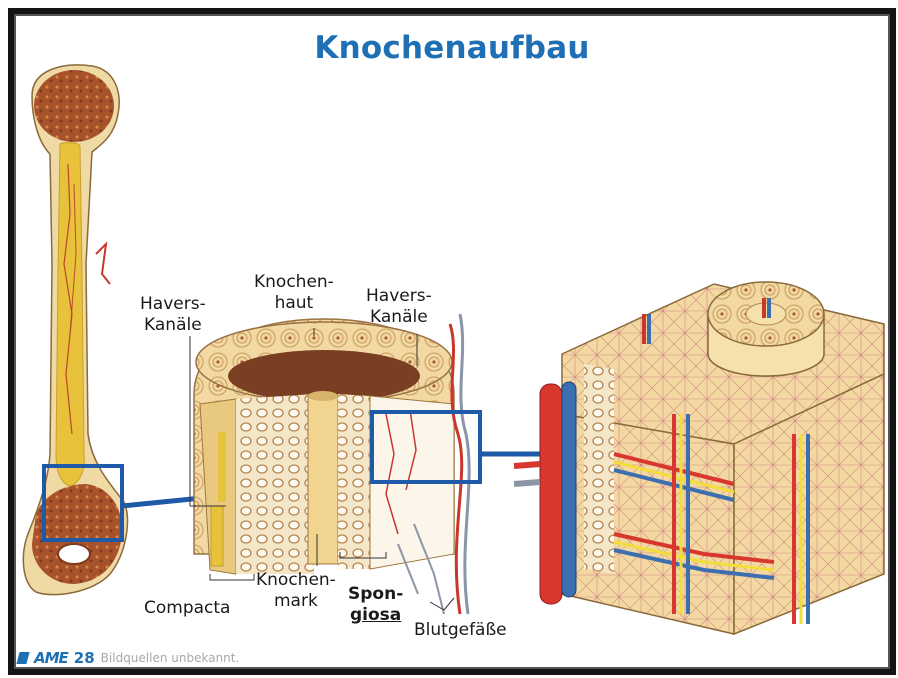 This screenshot has width=898, height=678. Describe the element at coordinates (376, 604) in the screenshot. I see `label-spongiosa: Spon- giosa` at that location.